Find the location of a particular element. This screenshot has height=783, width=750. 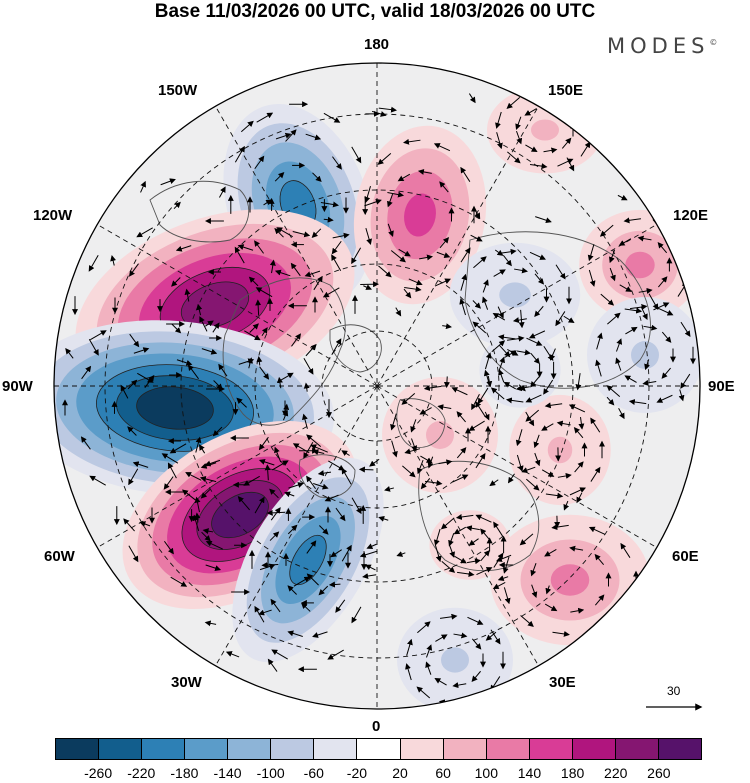

lon-label-120w: 120W is located at coordinates (53, 215).